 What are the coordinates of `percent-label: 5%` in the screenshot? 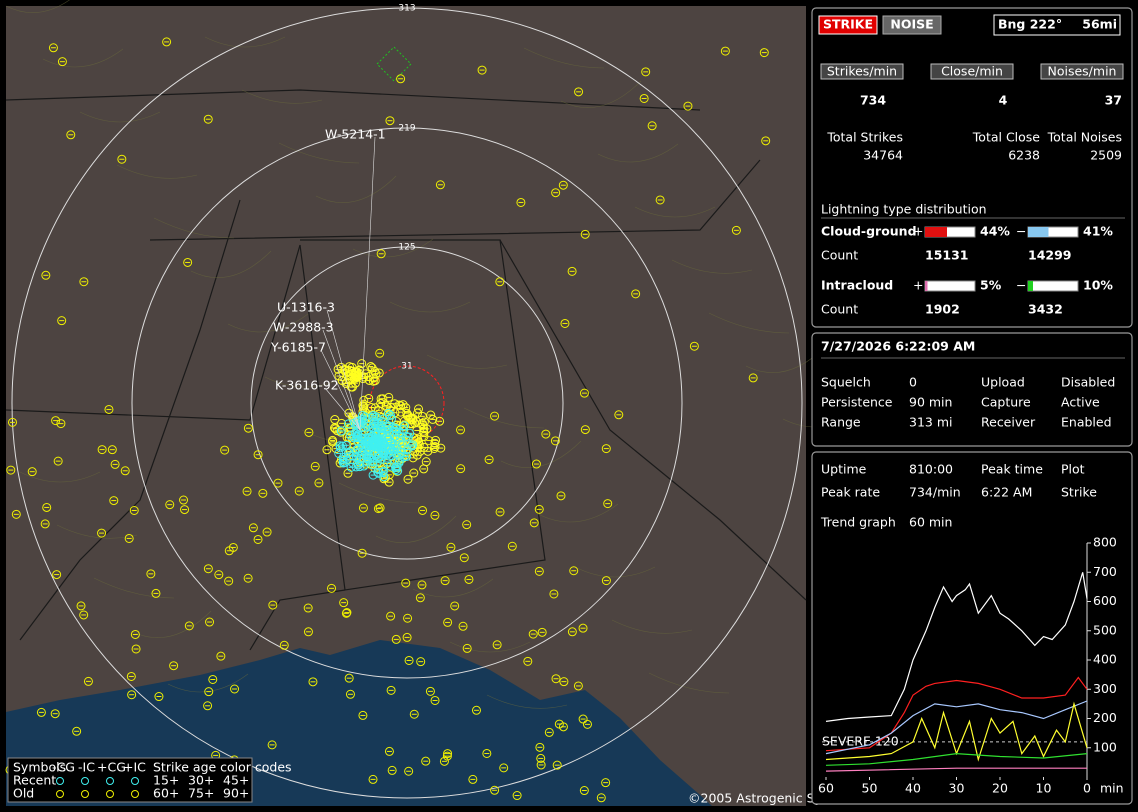 It's located at (991, 285).